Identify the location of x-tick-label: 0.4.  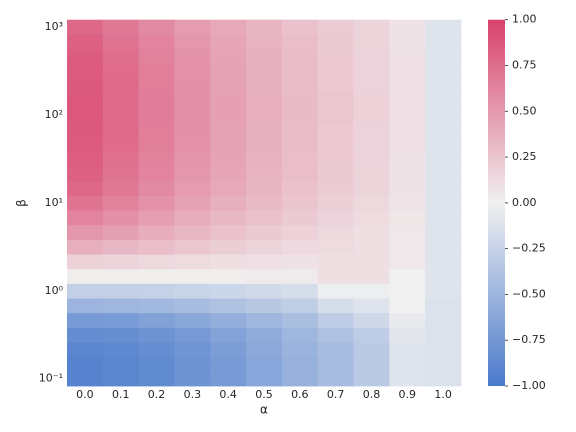
(228, 394).